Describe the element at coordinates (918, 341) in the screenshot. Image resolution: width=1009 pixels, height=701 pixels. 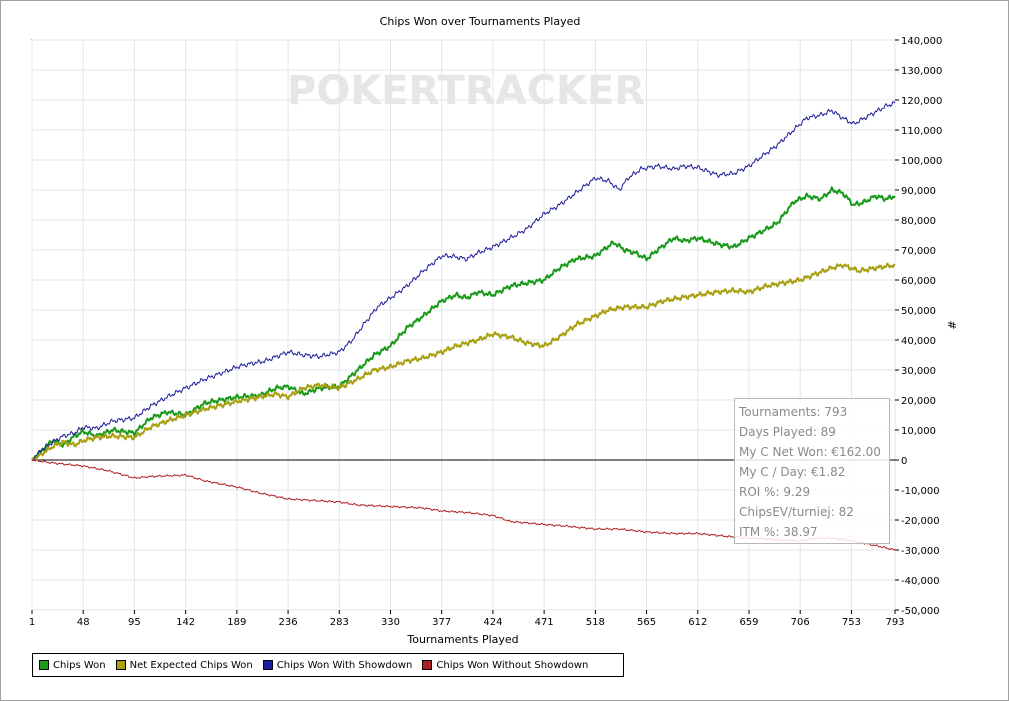
I see `y-tick-label: 40,000` at that location.